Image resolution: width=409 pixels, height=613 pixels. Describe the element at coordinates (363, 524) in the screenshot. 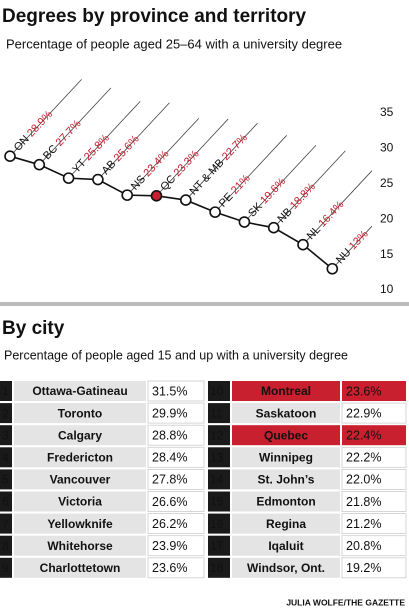

I see `value: 21.2%` at that location.